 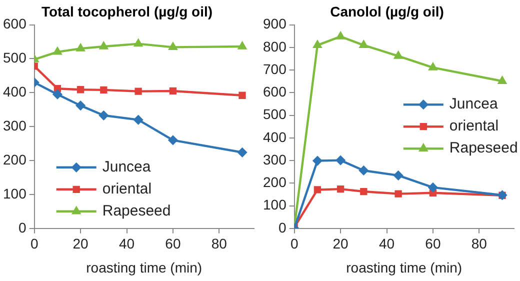 What do you see at coordinates (275, 24) in the screenshot?
I see `y-tick-label: 900` at bounding box center [275, 24].